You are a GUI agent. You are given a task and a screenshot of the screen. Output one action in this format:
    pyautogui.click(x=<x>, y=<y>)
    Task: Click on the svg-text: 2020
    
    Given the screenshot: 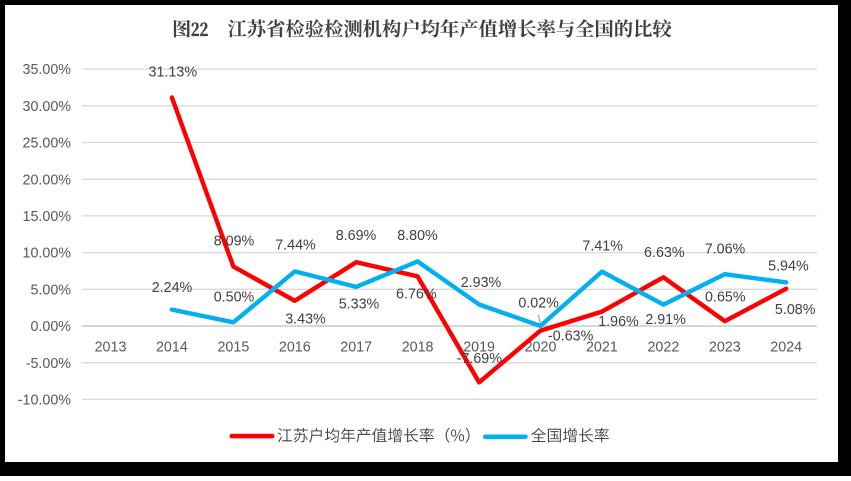 What is the action you would take?
    pyautogui.click(x=541, y=347)
    